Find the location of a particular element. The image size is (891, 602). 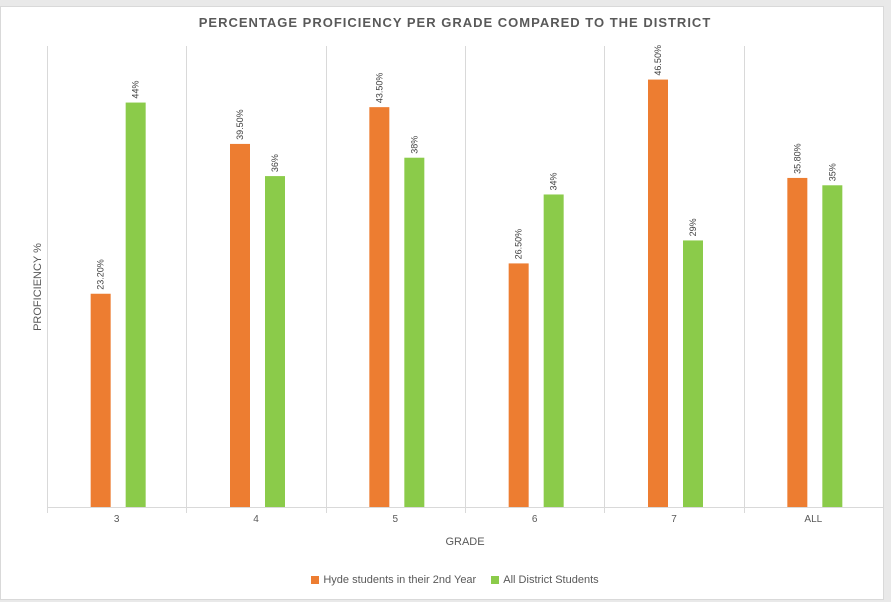

legend-label-district: All District Students is located at coordinates (551, 580).